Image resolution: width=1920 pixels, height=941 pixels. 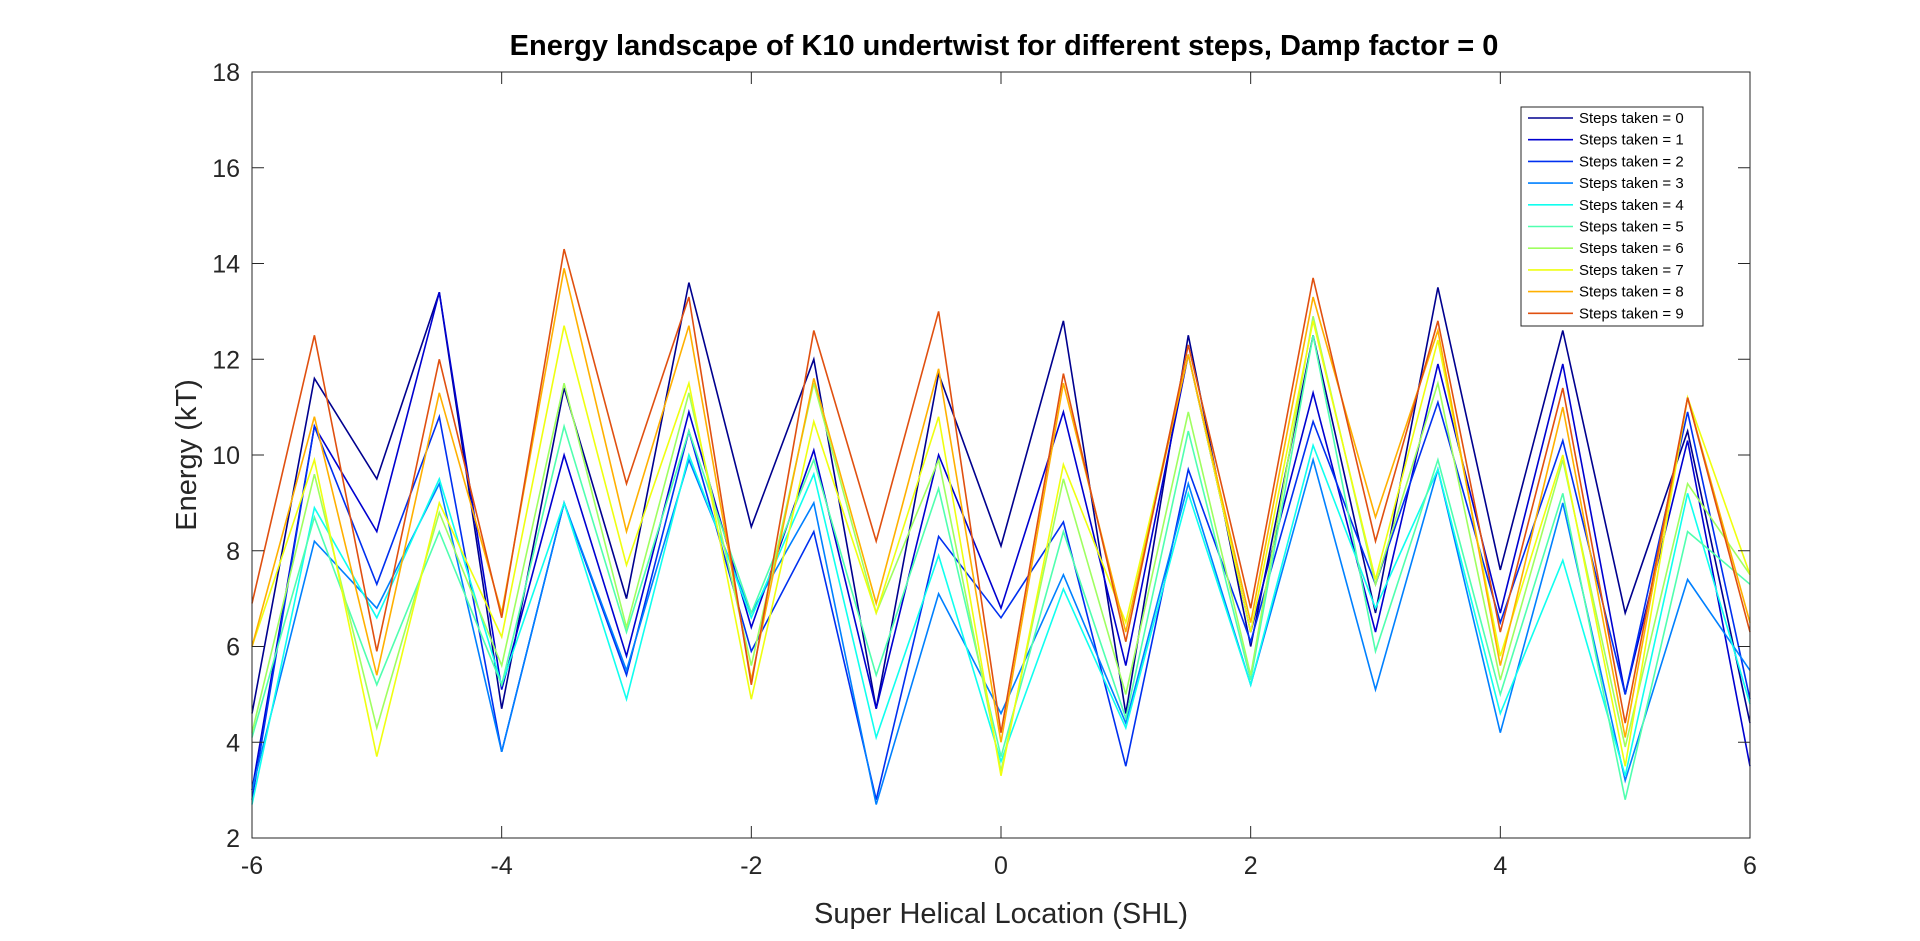 I want to click on y-tick-label: 6, so click(x=233, y=648).